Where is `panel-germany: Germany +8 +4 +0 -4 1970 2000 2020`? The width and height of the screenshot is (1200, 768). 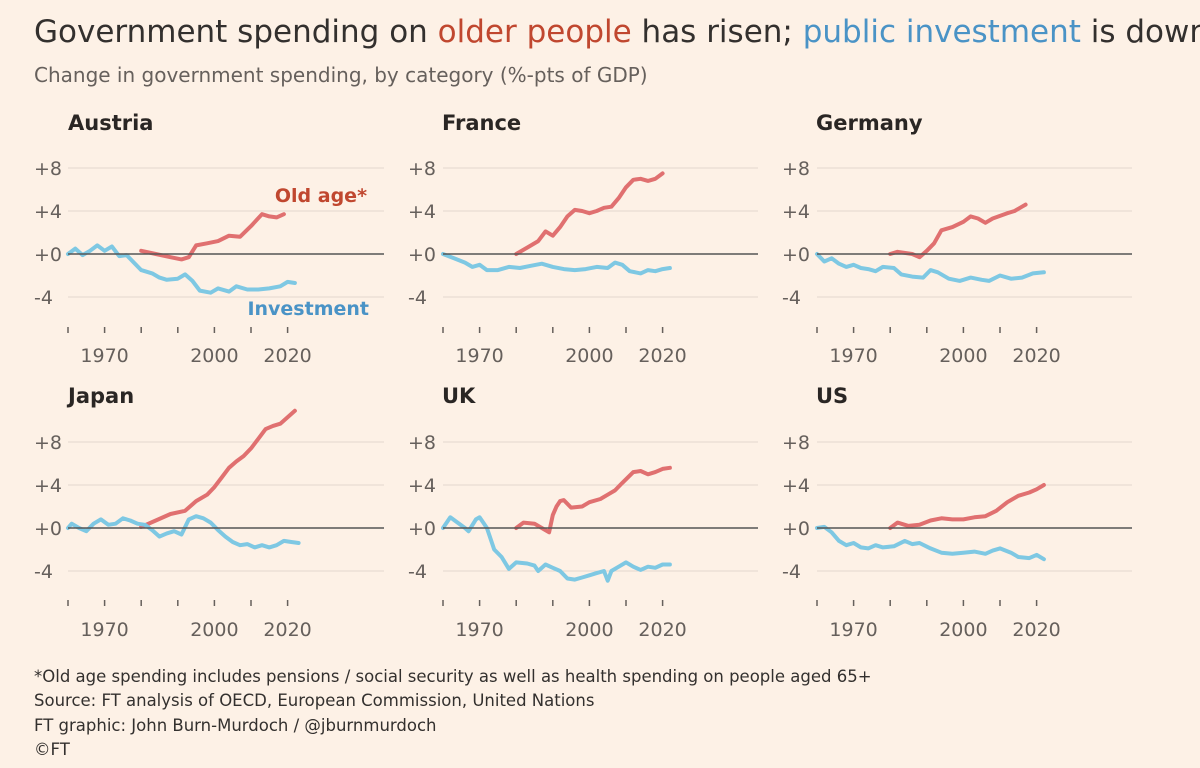 panel-germany: Germany +8 +4 +0 -4 1970 2000 2020 is located at coordinates (957, 239).